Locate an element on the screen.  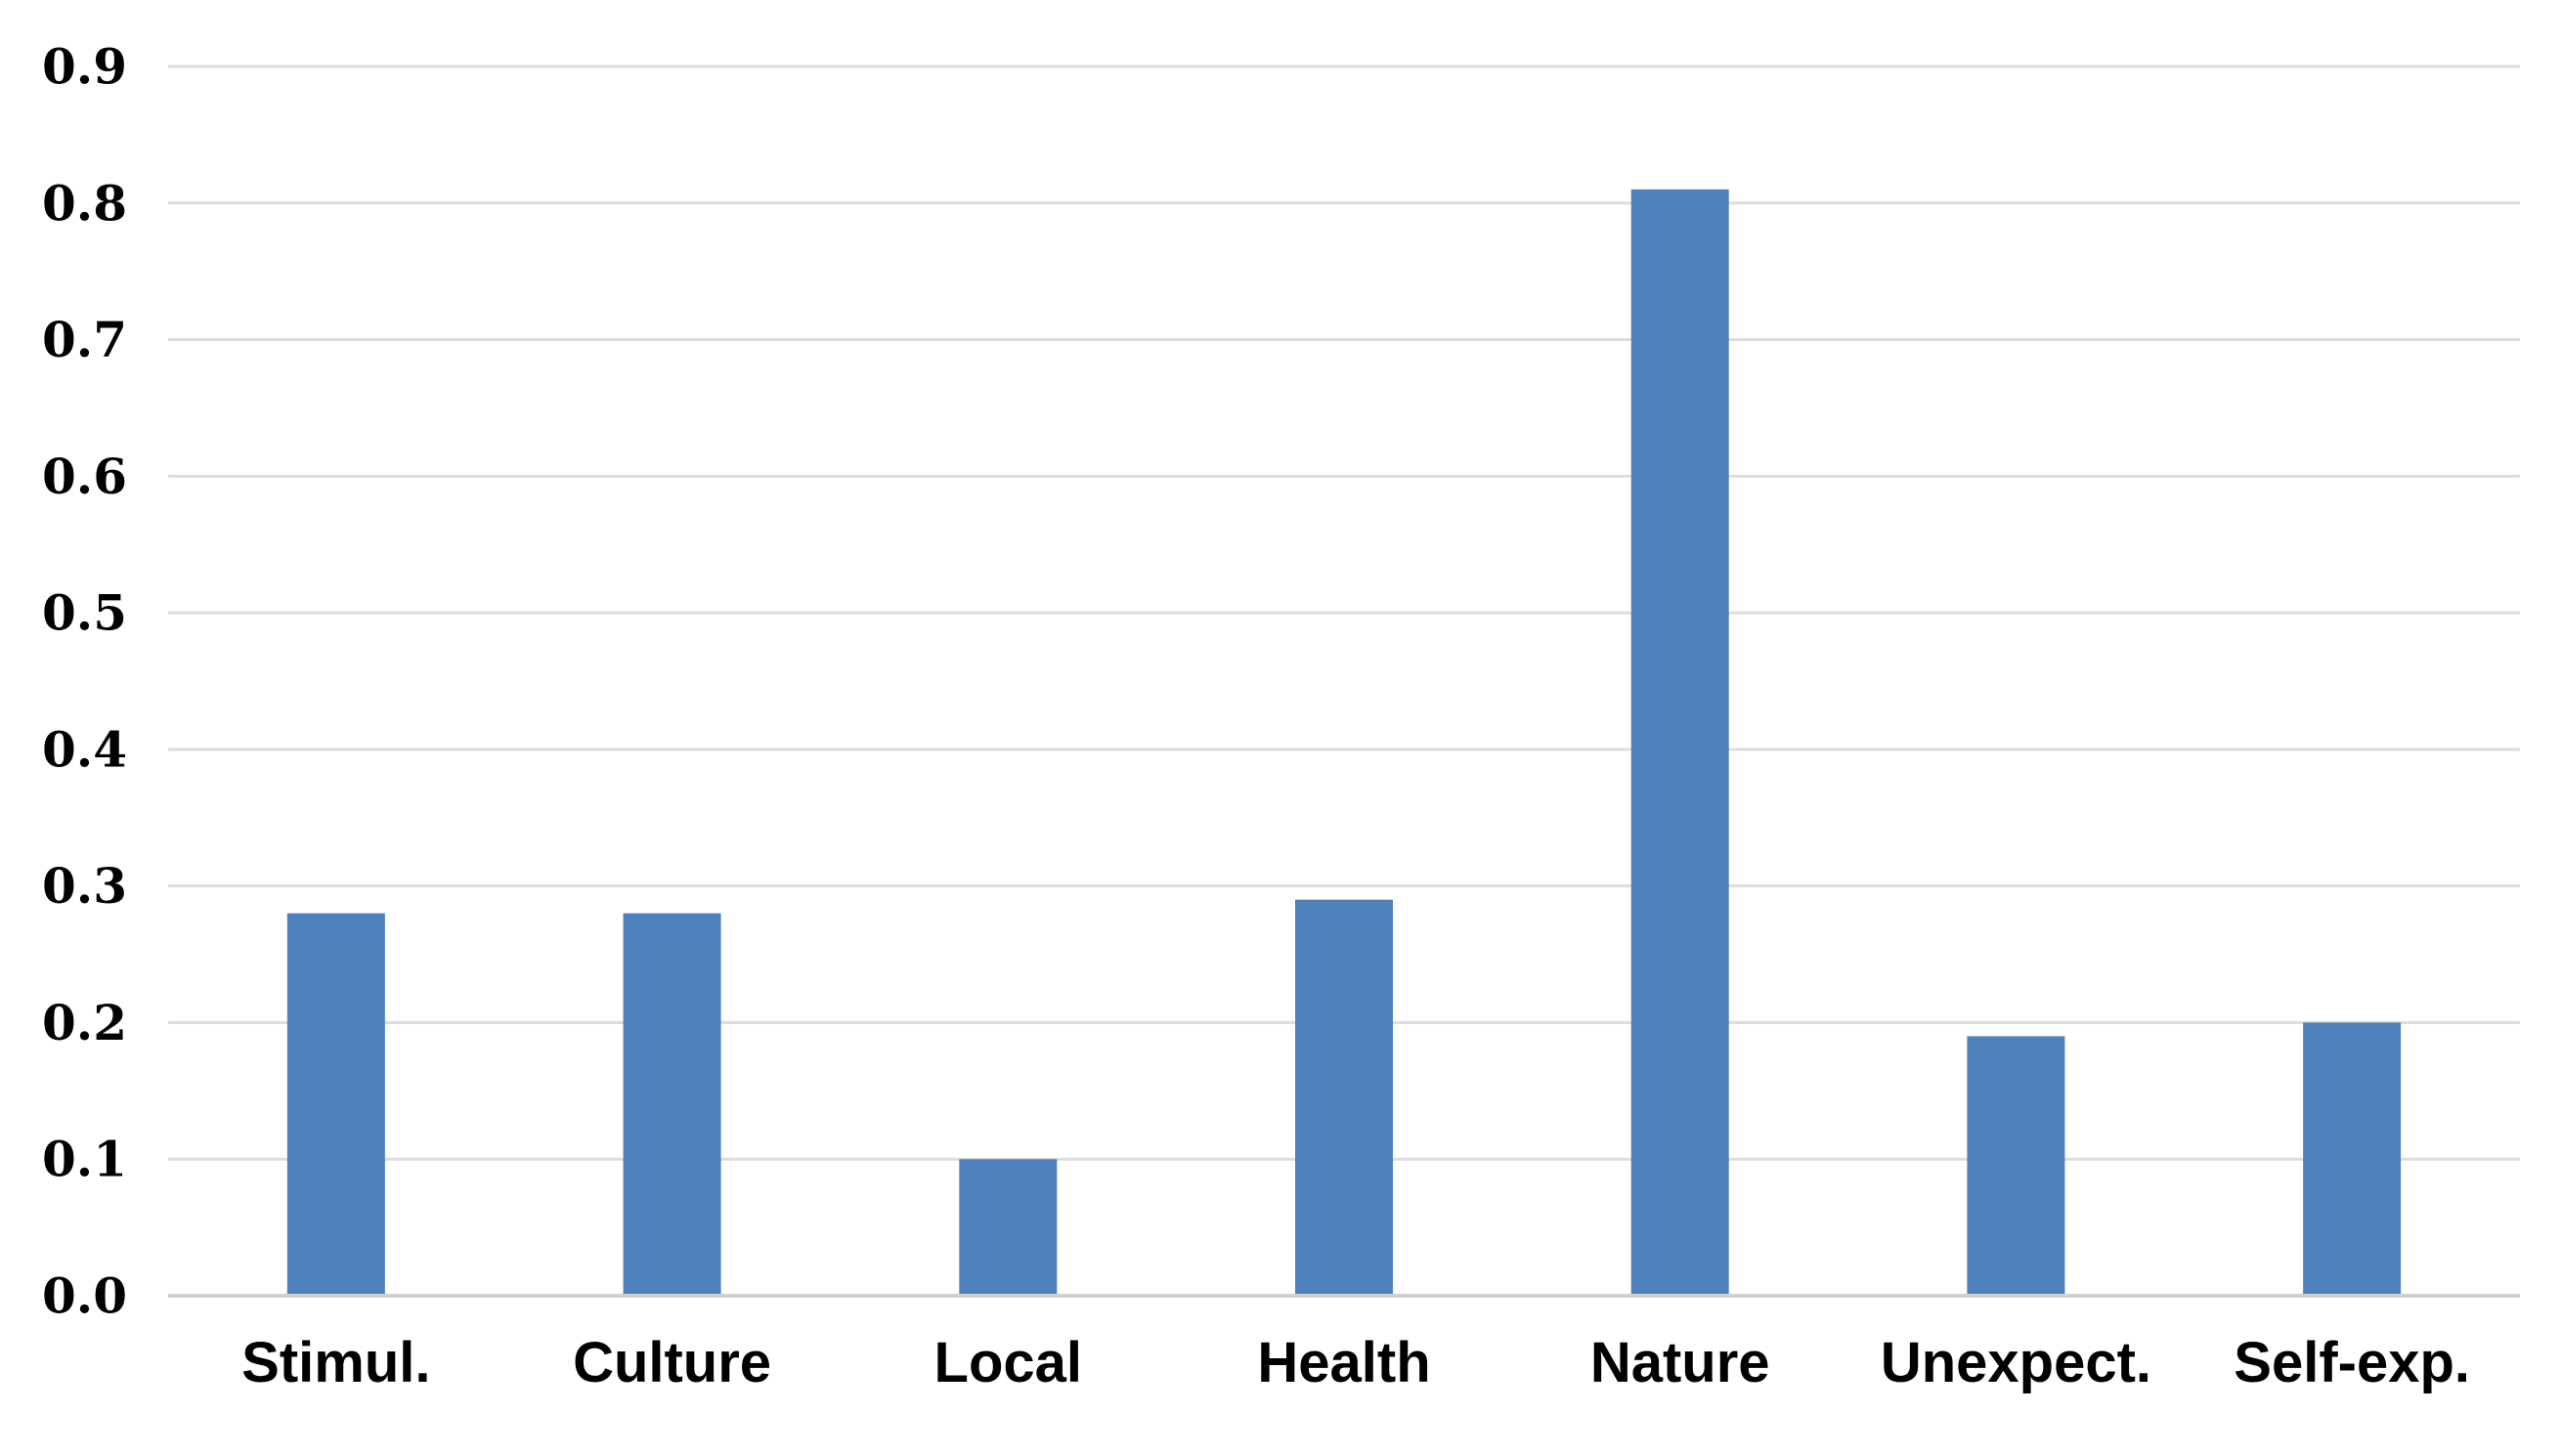
bar-unexpect is located at coordinates (2016, 1166).